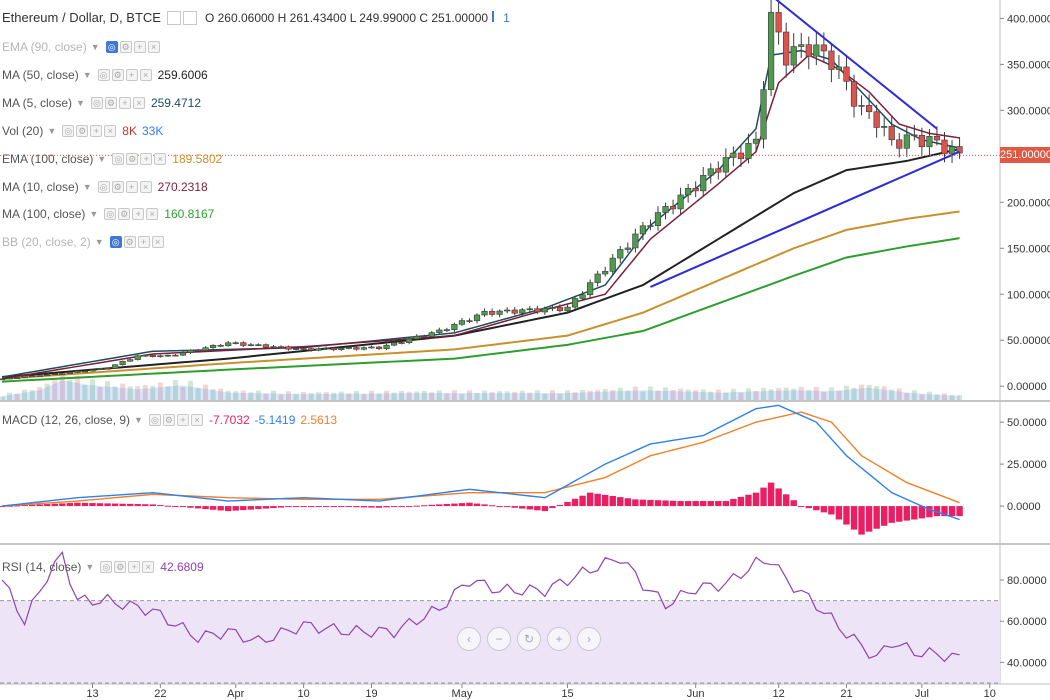 The height and width of the screenshot is (700, 1050). What do you see at coordinates (480, 606) in the screenshot?
I see `rsi-line` at bounding box center [480, 606].